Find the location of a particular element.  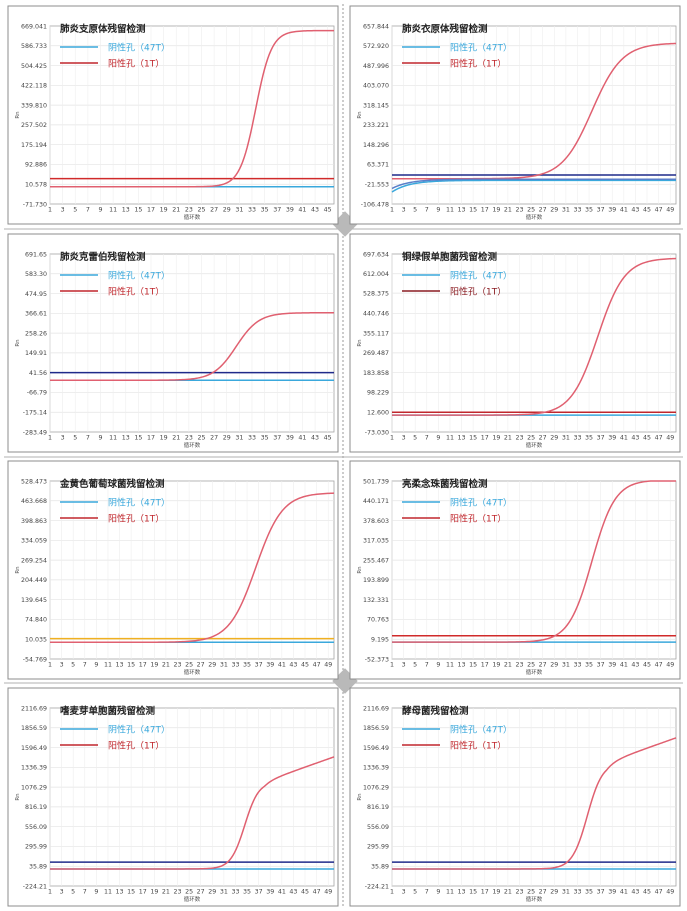

x-tick-label: 9 is located at coordinates (438, 665).